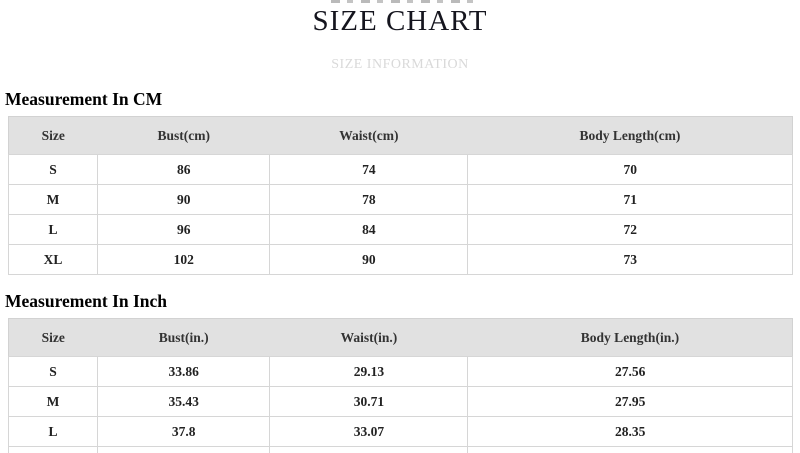 This screenshot has height=453, width=800. Describe the element at coordinates (630, 431) in the screenshot. I see `table-cell: 28.35` at that location.